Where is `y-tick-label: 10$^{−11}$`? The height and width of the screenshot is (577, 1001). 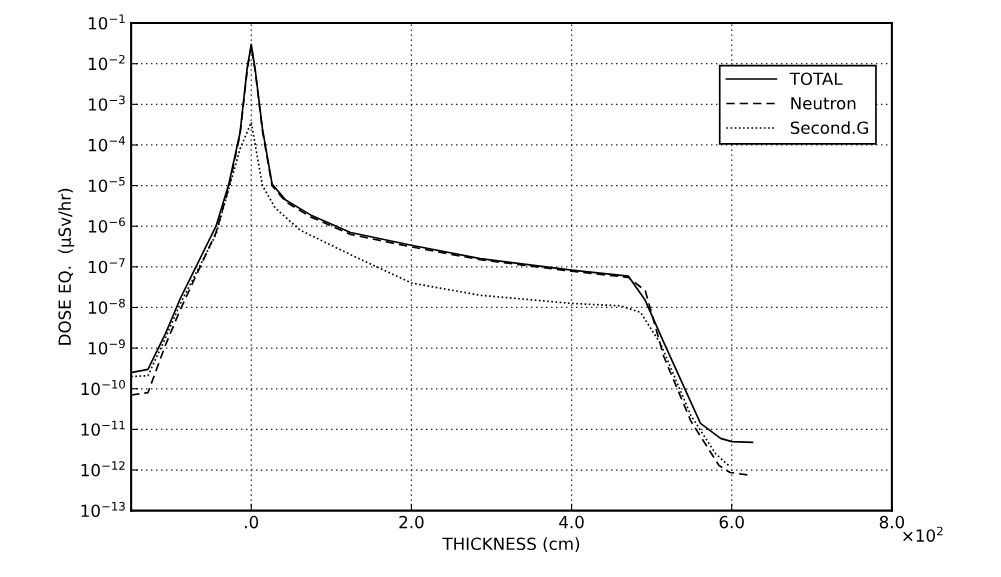 y-tick-label: 10$^{−11}$ is located at coordinates (103, 428).